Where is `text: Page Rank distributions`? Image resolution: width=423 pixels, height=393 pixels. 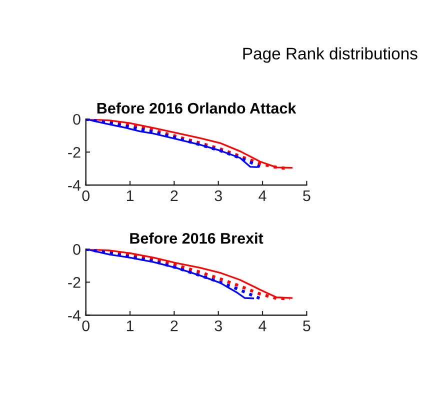
text: Page Rank distributions is located at coordinates (330, 55).